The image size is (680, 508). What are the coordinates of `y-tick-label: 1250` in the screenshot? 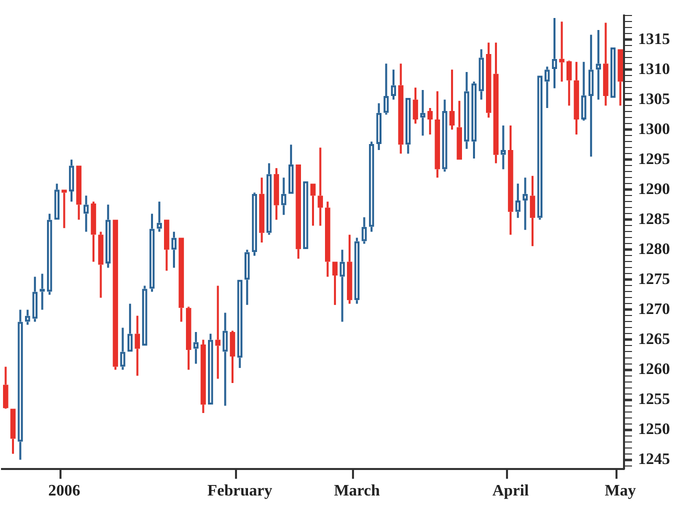 It's located at (654, 429).